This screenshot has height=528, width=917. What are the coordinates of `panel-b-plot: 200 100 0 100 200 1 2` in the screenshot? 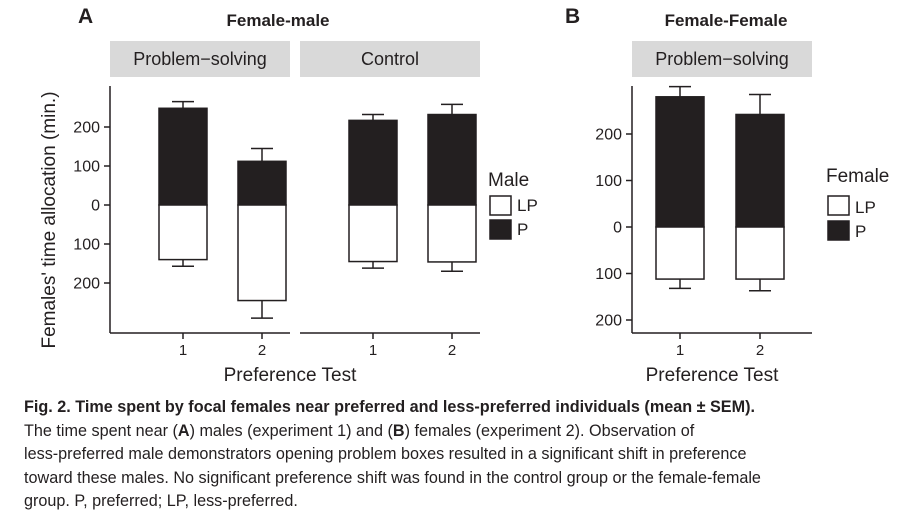 It's located at (690, 222).